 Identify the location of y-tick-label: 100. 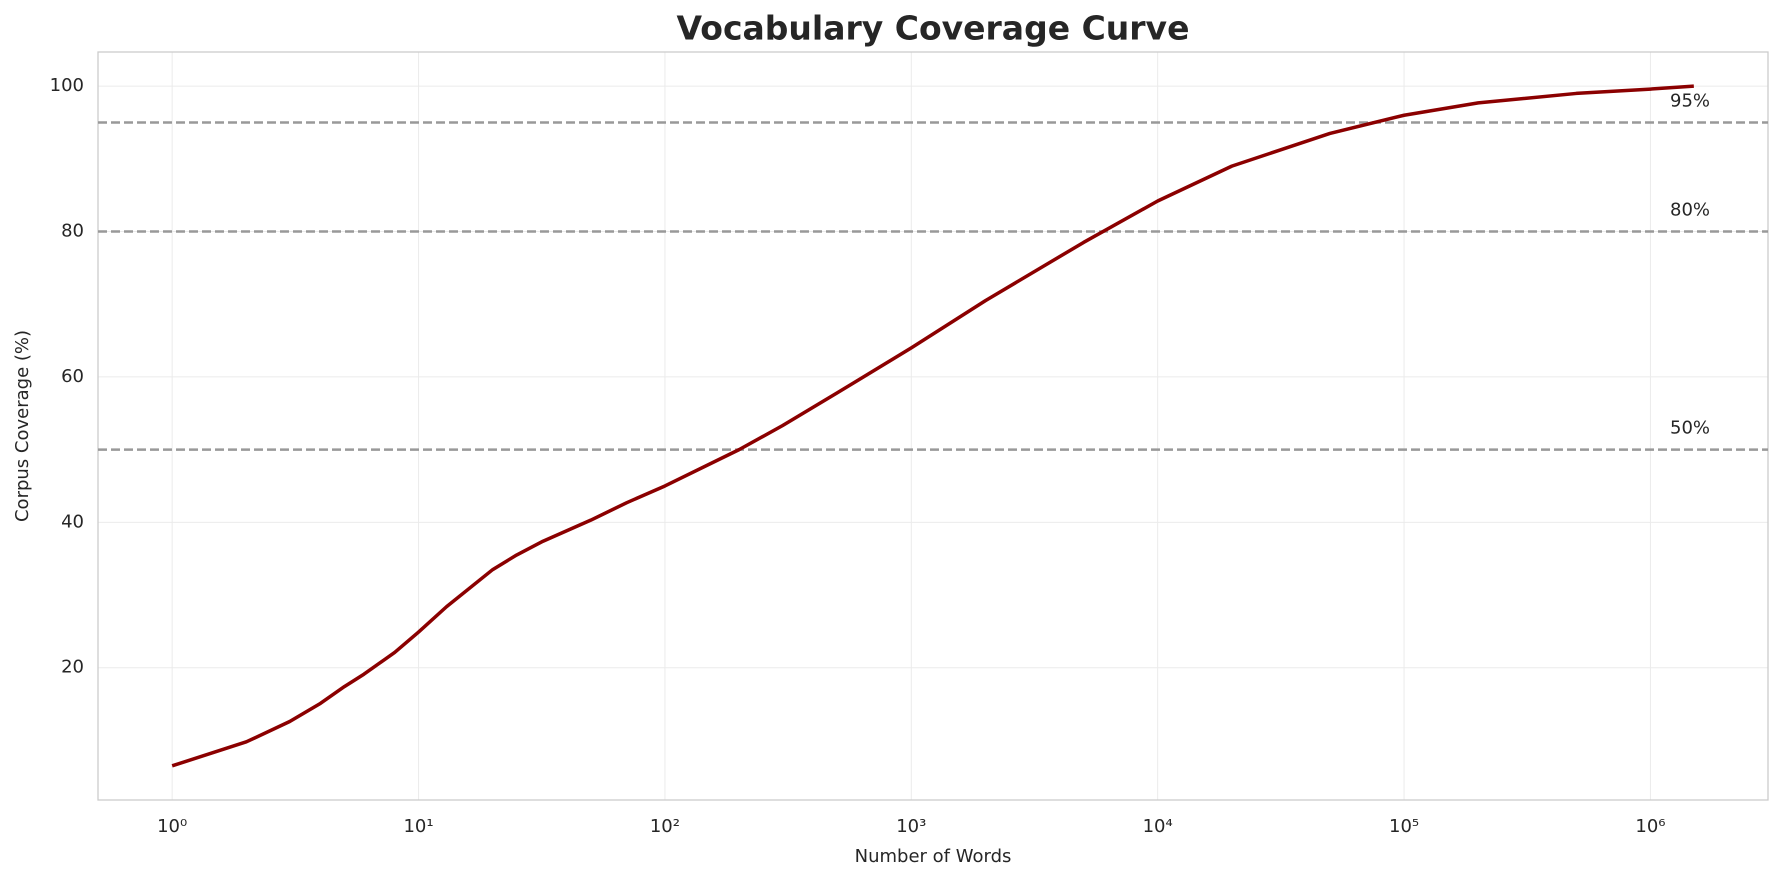
(67, 85).